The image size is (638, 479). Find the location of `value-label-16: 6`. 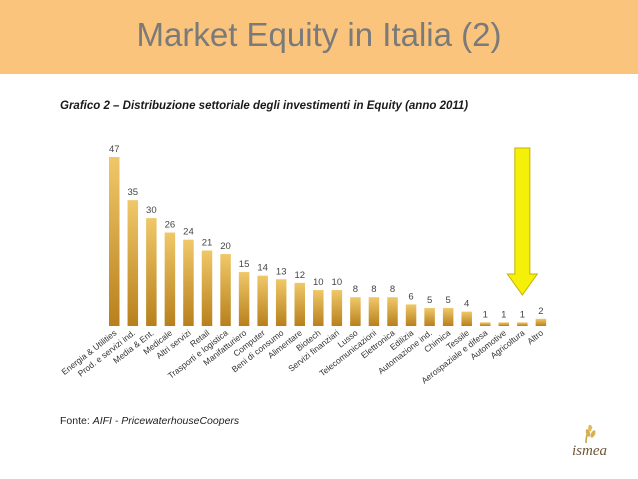

value-label-16: 6 is located at coordinates (410, 296).